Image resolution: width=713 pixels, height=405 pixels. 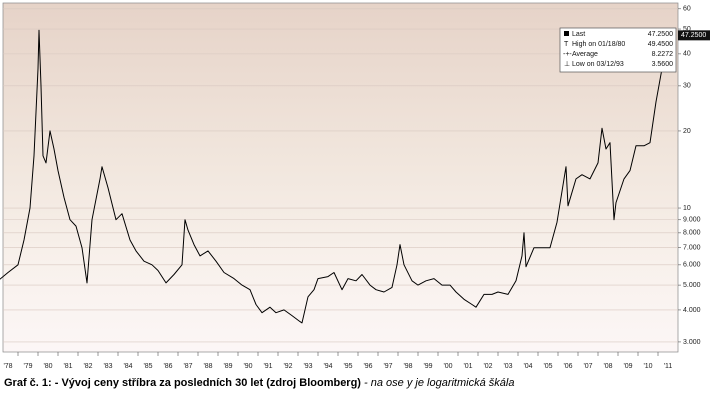 I want to click on x-tick-label: '97, so click(x=387, y=366).